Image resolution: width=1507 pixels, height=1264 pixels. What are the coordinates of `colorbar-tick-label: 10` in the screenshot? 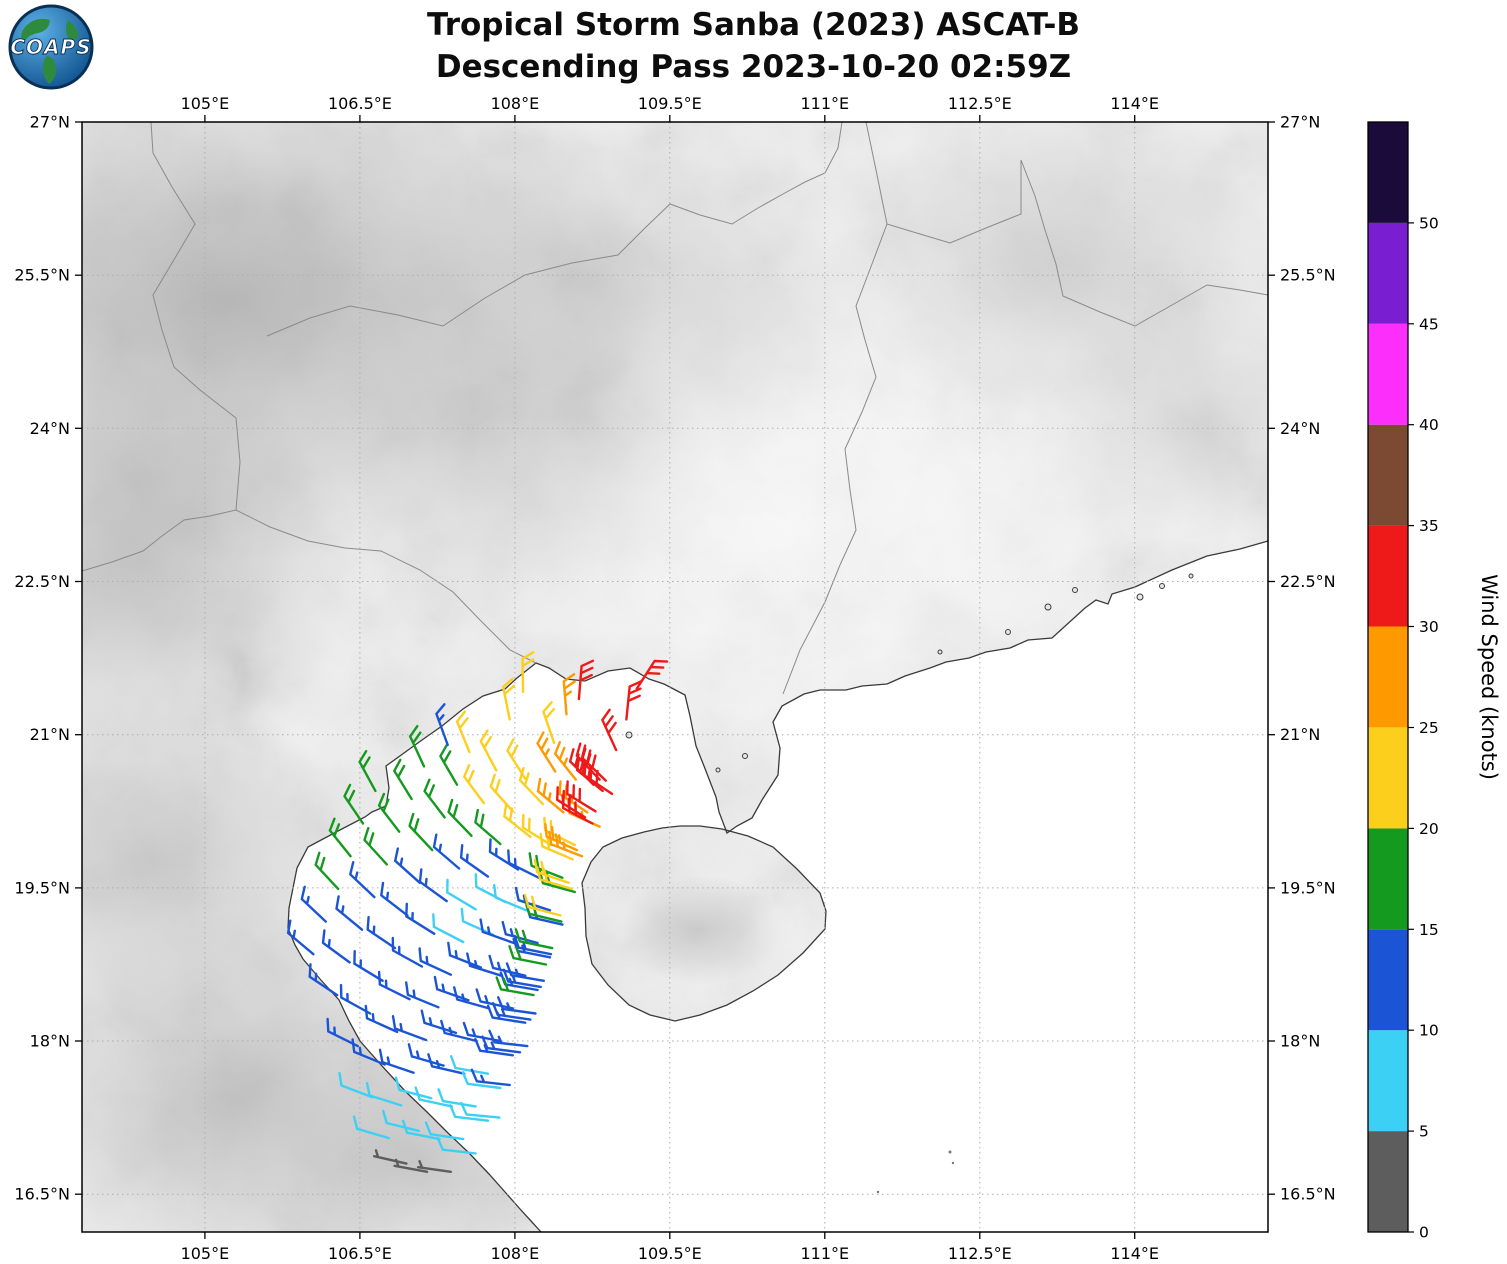 It's located at (1429, 1031).